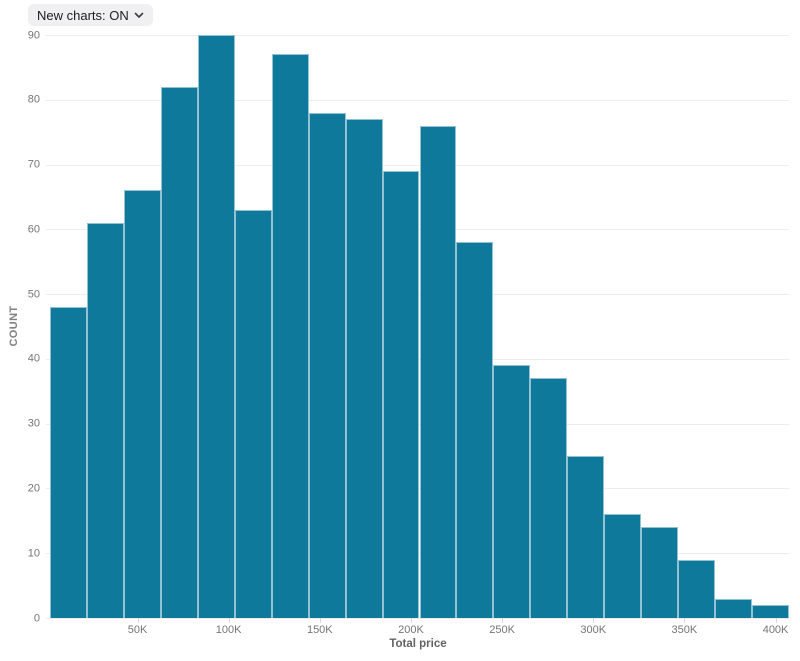  Describe the element at coordinates (33, 294) in the screenshot. I see `y-tick-label: 50` at that location.